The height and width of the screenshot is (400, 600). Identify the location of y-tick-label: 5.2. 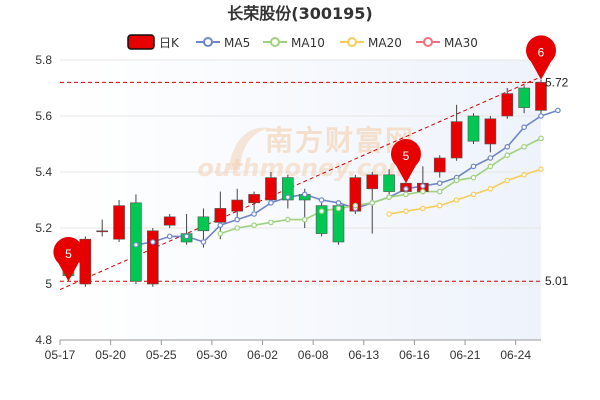
(43, 228).